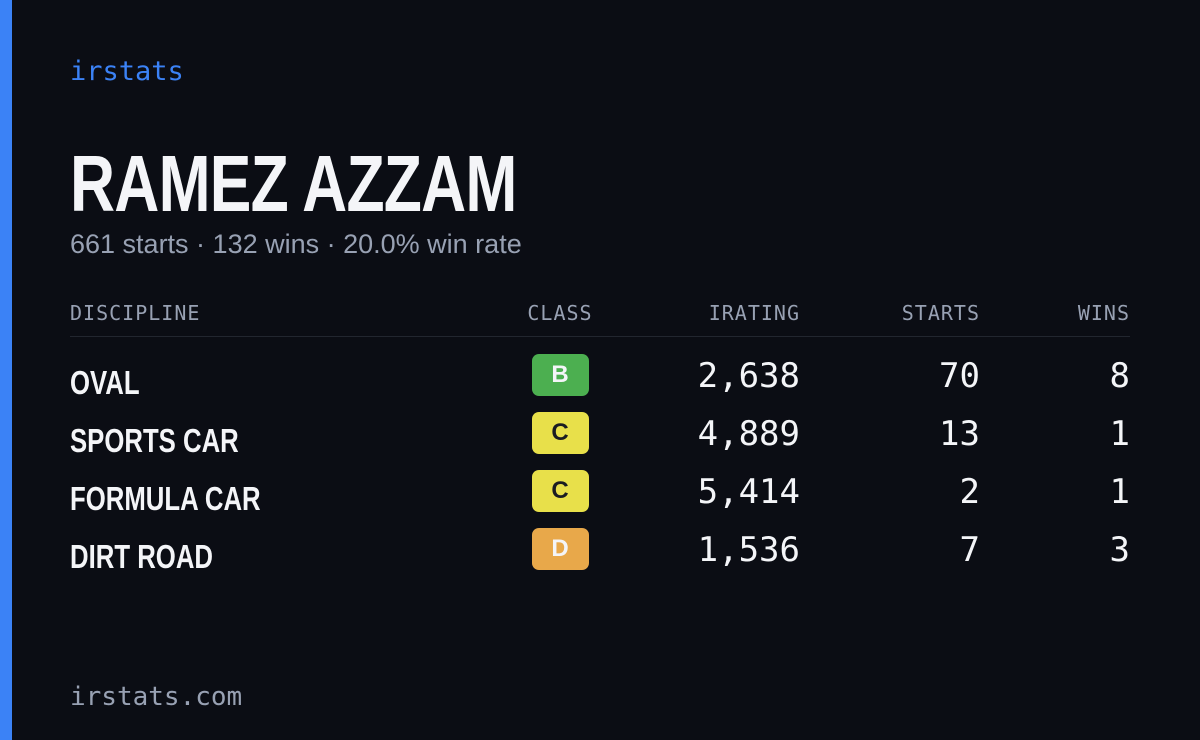 Image resolution: width=1200 pixels, height=740 pixels. What do you see at coordinates (969, 492) in the screenshot?
I see `starts: 2` at bounding box center [969, 492].